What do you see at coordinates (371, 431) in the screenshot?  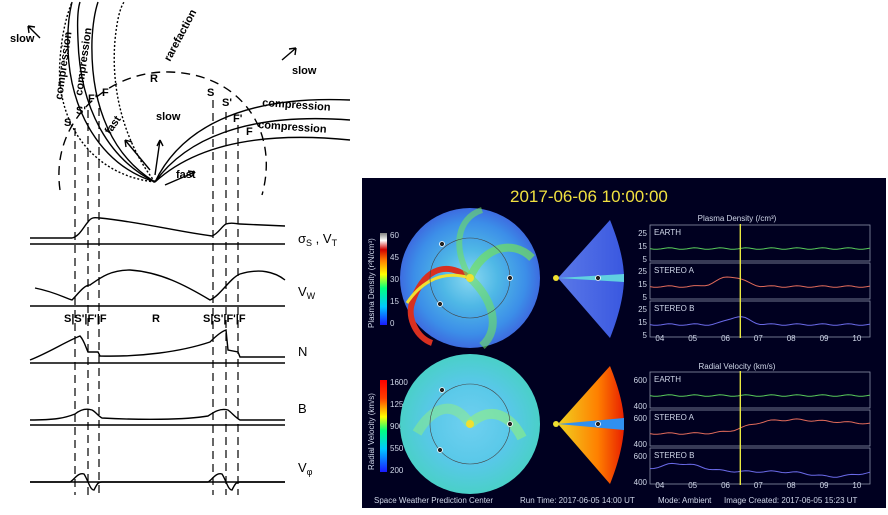 I see `velocity-colorbar-label: Radial Velocity (km/s)` at bounding box center [371, 431].